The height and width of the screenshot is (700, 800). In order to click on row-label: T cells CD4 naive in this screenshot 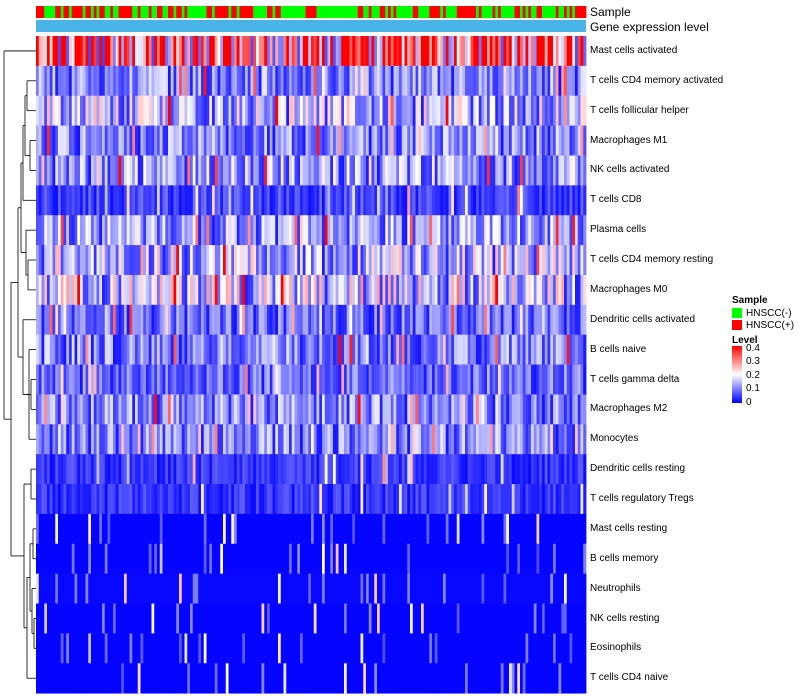, I will do `click(629, 678)`.